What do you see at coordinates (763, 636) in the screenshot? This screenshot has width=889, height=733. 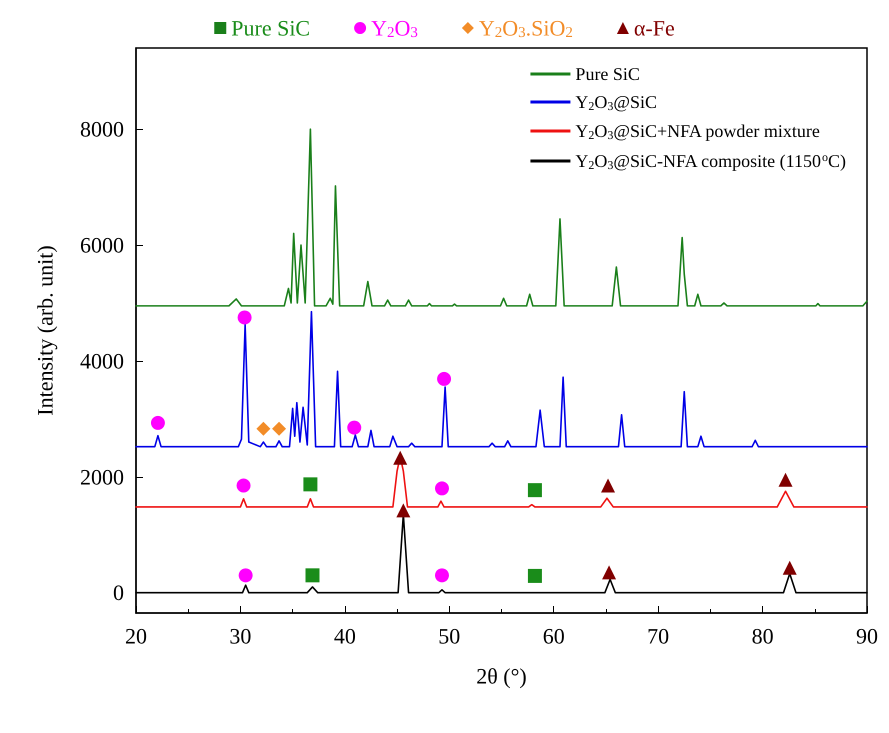 I see `x-tick-label: 80` at bounding box center [763, 636].